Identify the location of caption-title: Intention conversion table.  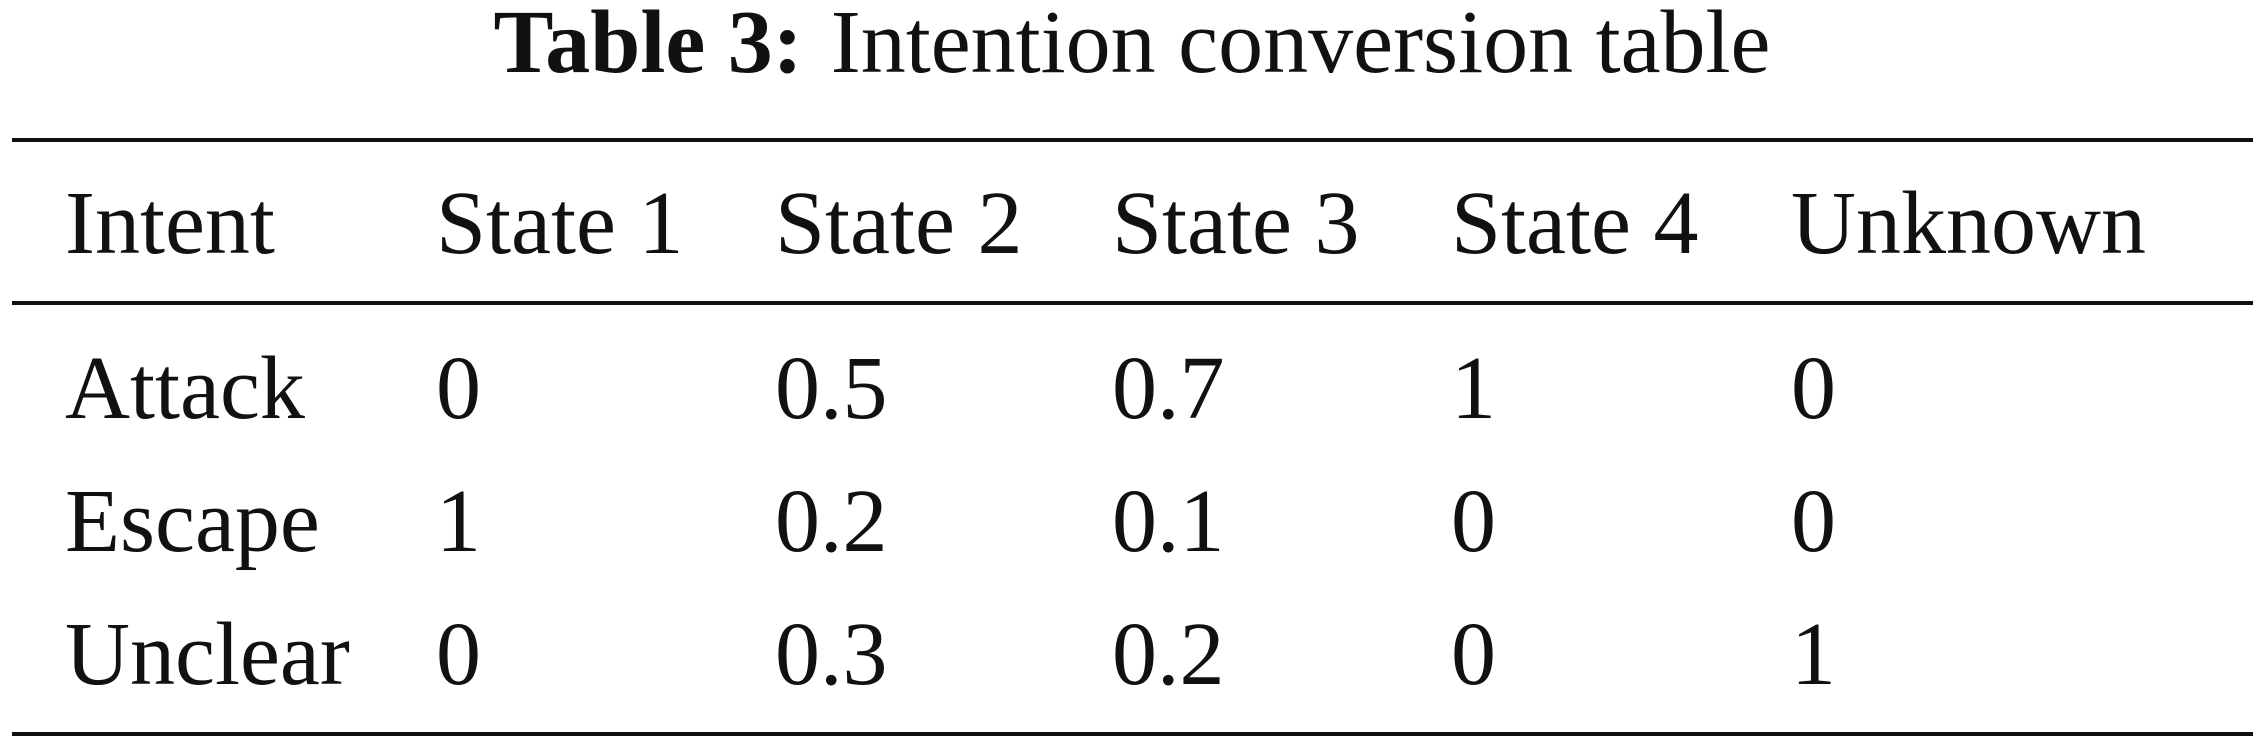
(1301, 46).